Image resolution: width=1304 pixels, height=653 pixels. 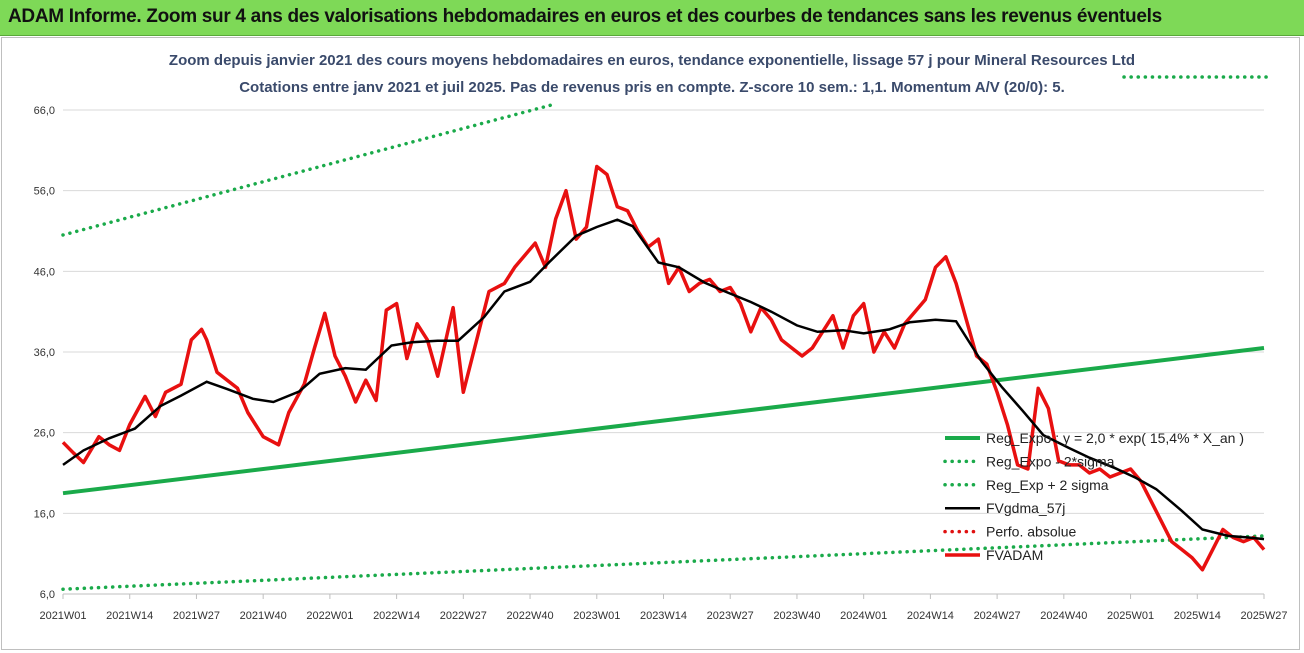 I want to click on legend-label: Reg_Exp + 2 sigma, so click(x=1047, y=485).